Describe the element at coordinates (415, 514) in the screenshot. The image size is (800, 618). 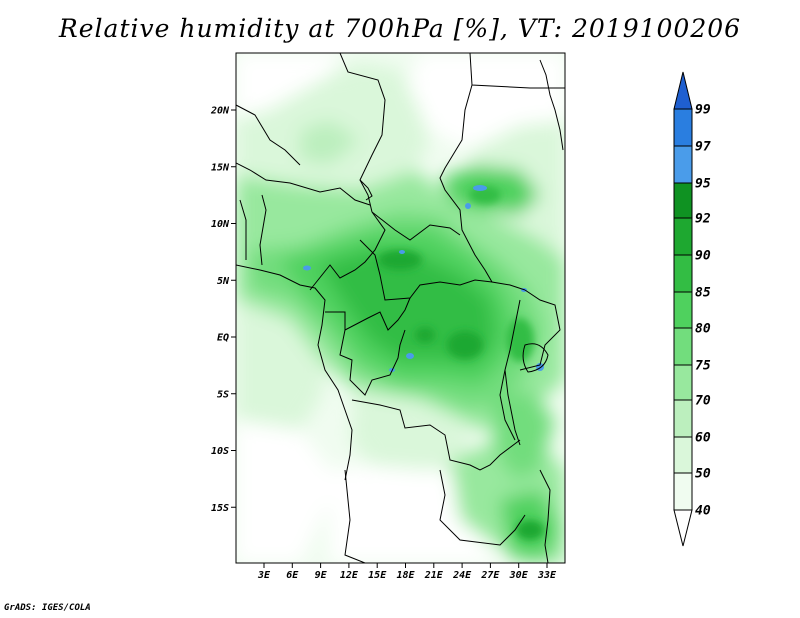
I see `dry-region-south` at that location.